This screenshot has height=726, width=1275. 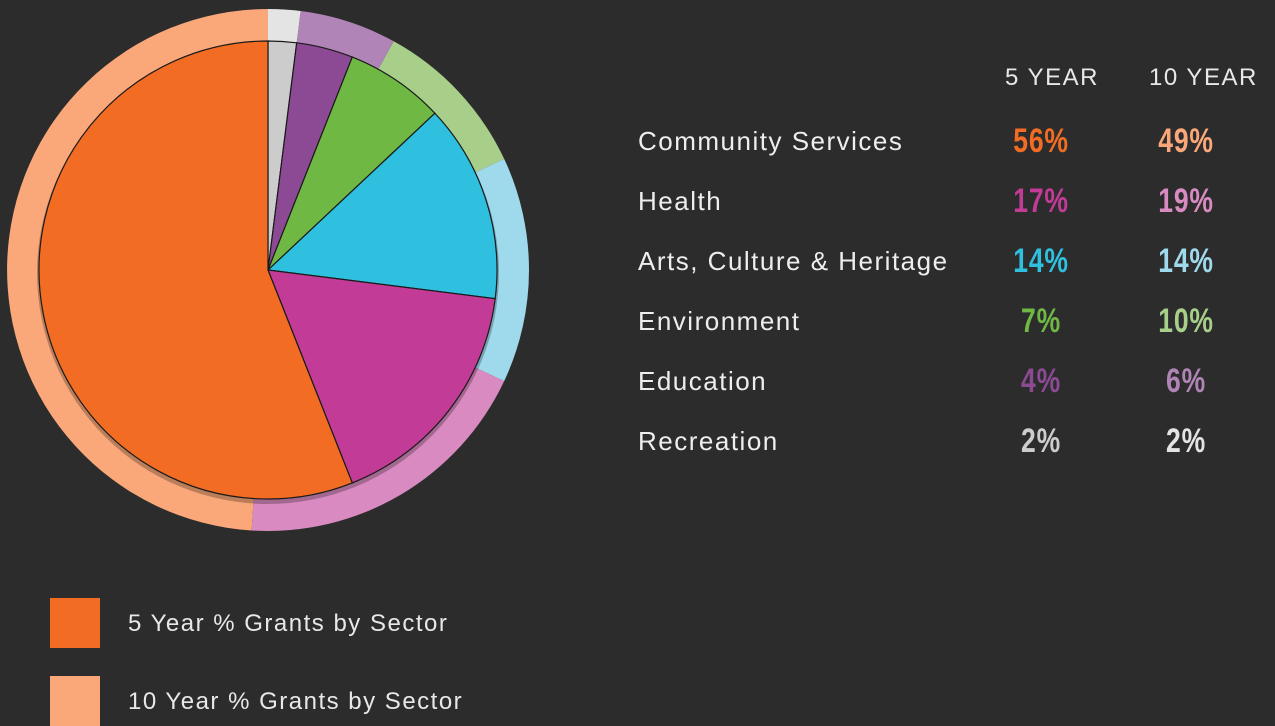 What do you see at coordinates (708, 441) in the screenshot?
I see `sector-name: Recreation` at bounding box center [708, 441].